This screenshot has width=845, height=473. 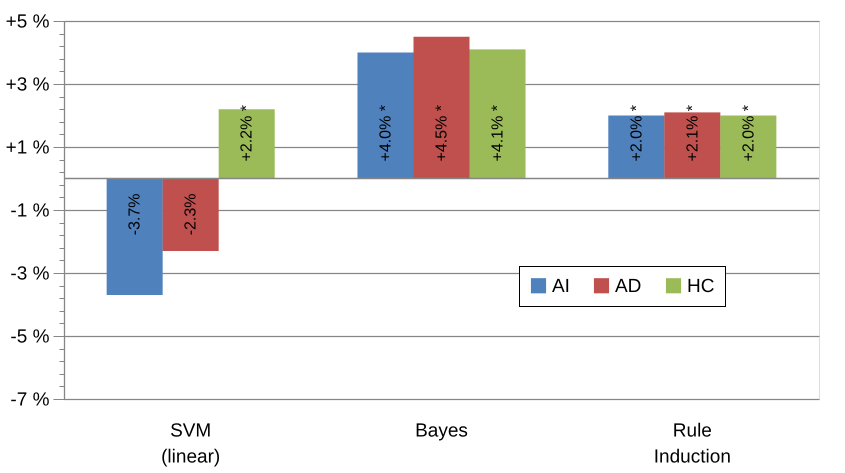 I want to click on x-tick-label: Rule Induction, so click(x=692, y=444).